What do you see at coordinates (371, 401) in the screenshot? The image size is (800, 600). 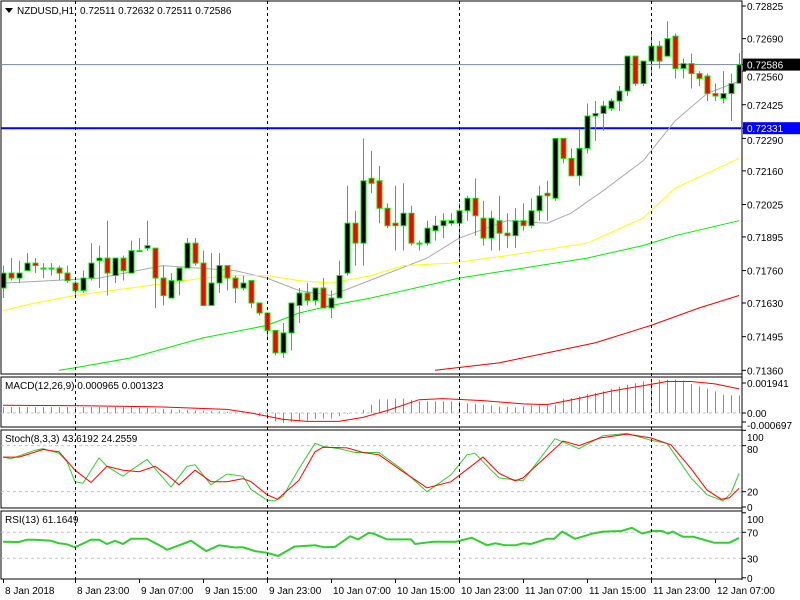 I see `macd-pane` at bounding box center [371, 401].